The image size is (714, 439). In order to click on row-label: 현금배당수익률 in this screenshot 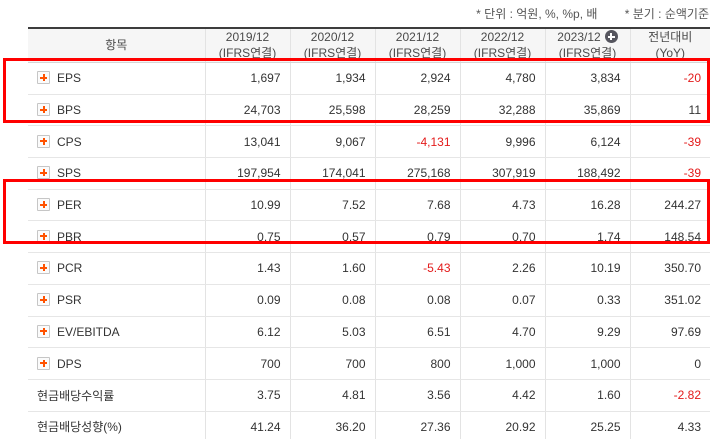, I will do `click(76, 395)`.